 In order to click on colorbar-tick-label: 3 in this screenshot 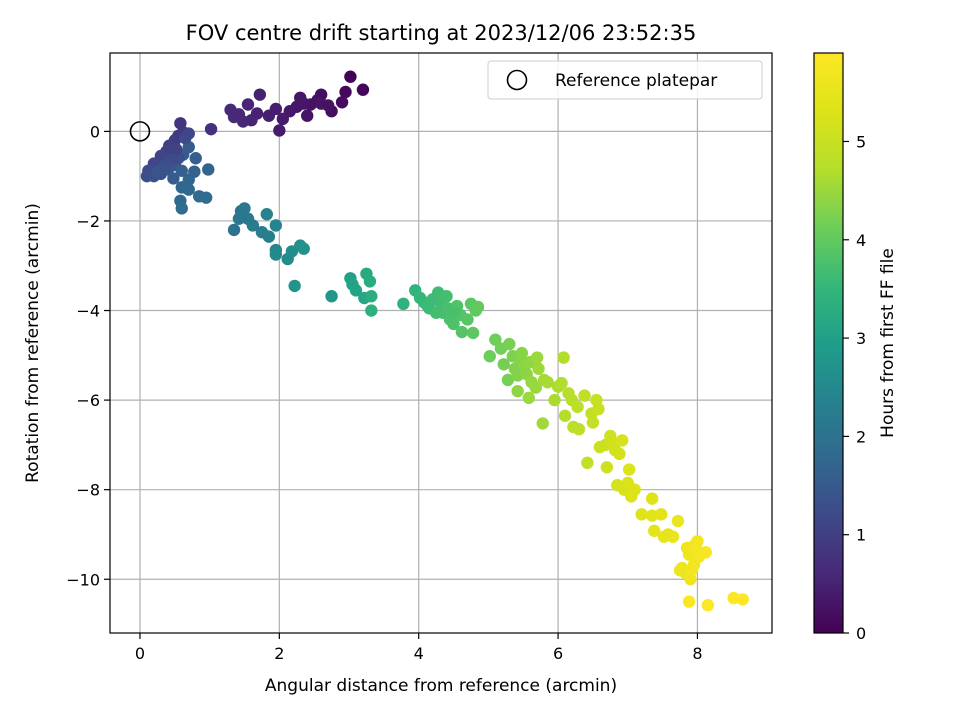, I will do `click(861, 338)`.